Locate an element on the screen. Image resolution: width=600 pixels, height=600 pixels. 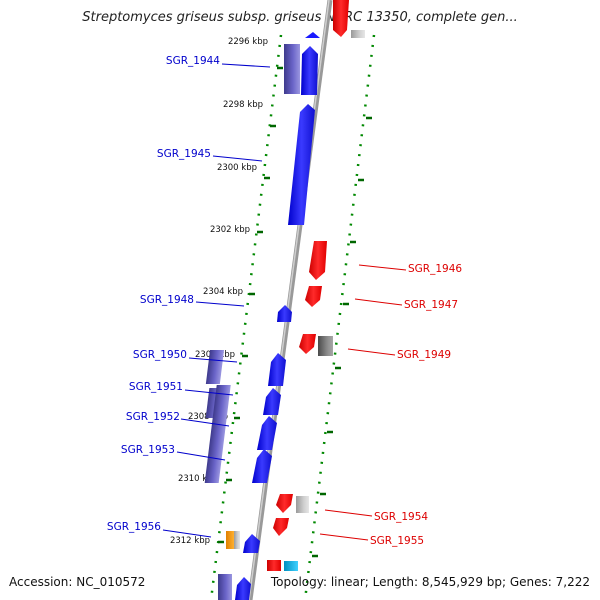
tick-label: 2310 kbp is located at coordinates (198, 479).